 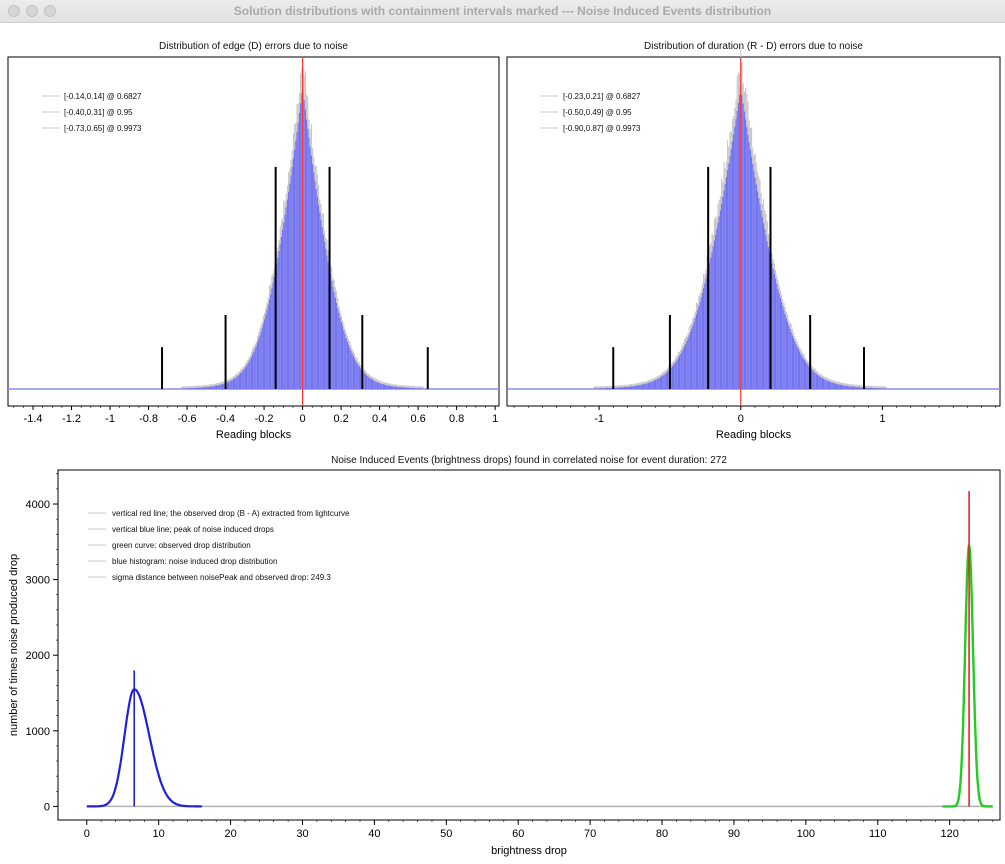 I want to click on legend-entry: [-0.73,0.65] @ 0.9973, so click(x=103, y=128).